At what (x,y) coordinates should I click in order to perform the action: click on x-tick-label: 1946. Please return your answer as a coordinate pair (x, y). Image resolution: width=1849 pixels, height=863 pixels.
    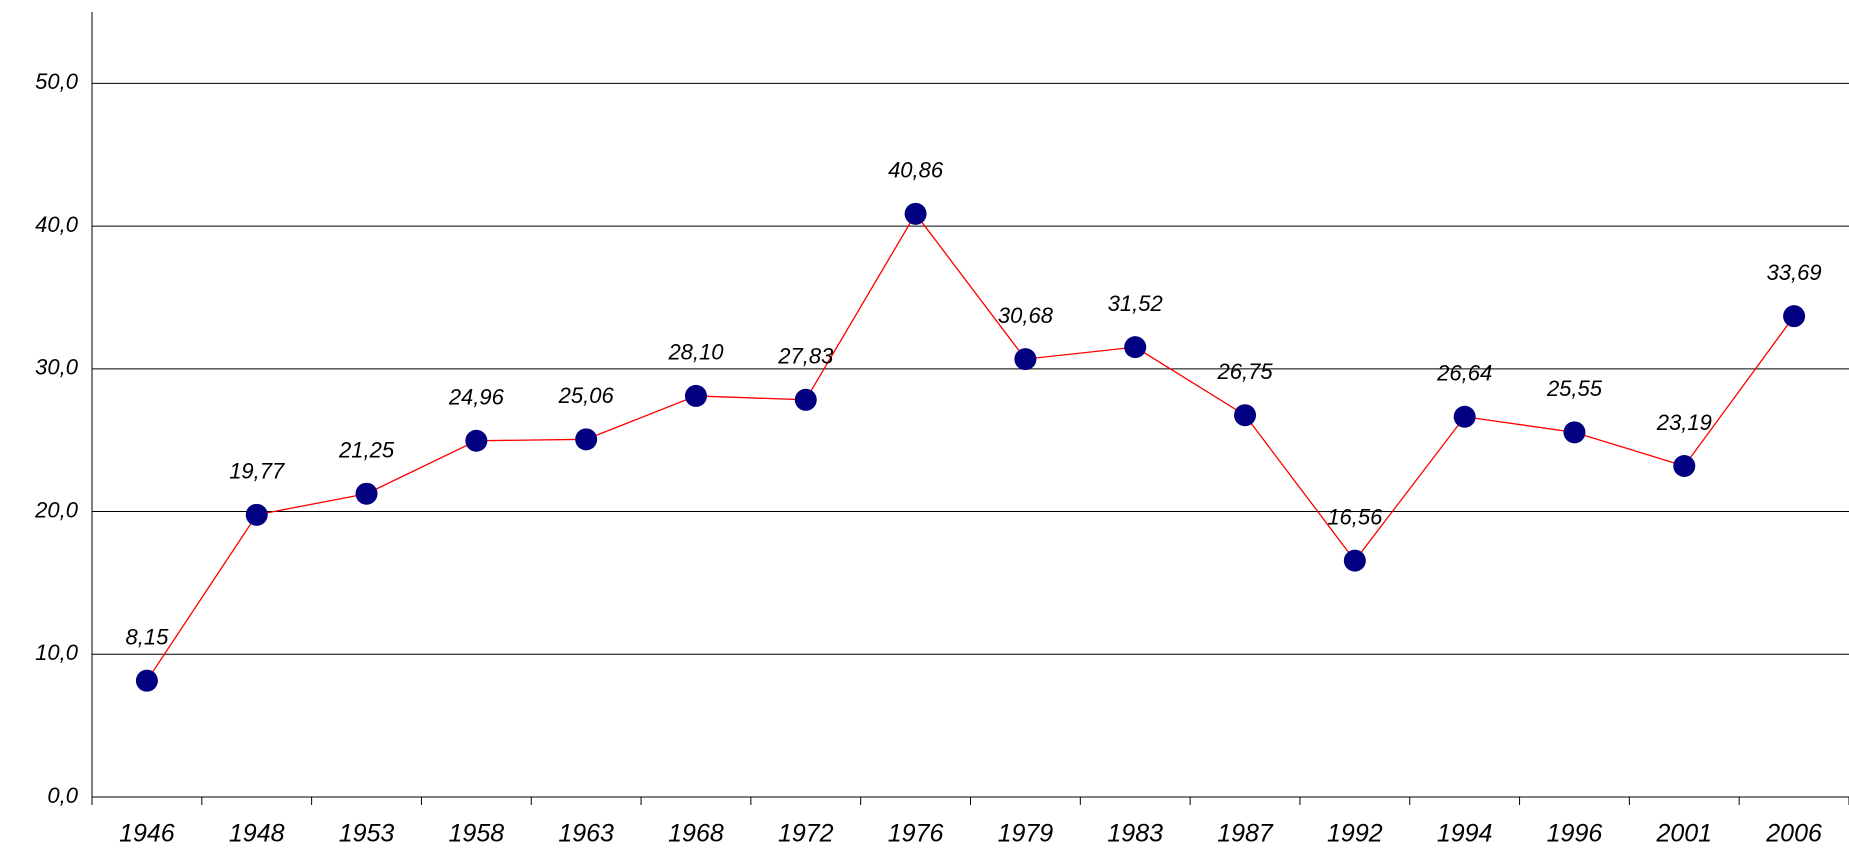
    Looking at the image, I should click on (147, 834).